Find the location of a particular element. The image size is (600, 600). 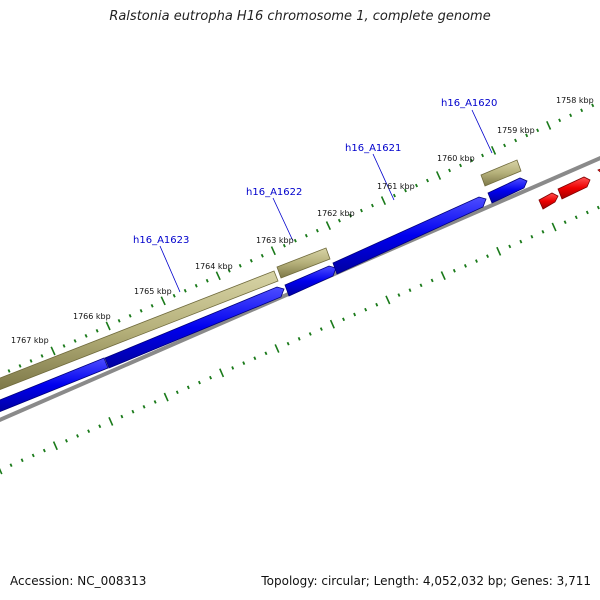

leader-line-h16-a1623 is located at coordinates (170, 269).